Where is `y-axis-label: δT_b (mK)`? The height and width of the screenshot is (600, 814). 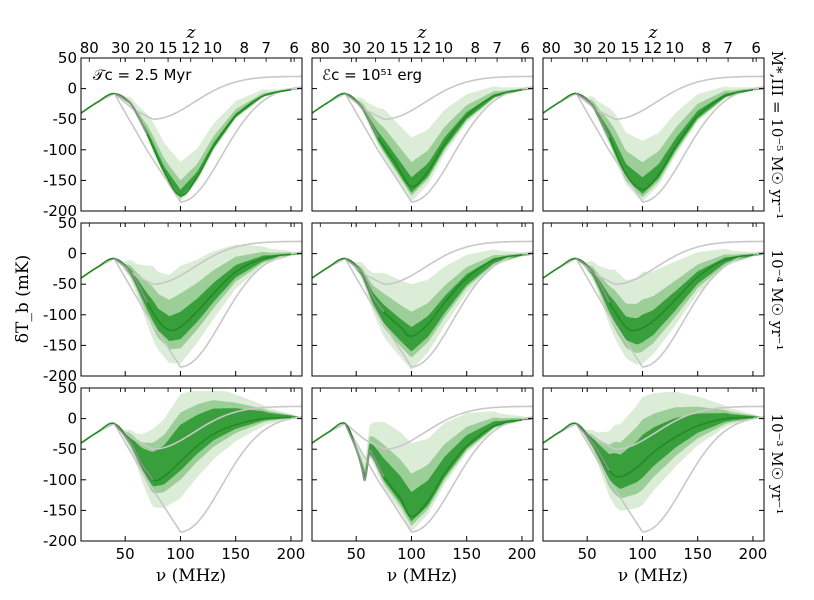
y-axis-label: δT_b (mK) is located at coordinates (23, 299).